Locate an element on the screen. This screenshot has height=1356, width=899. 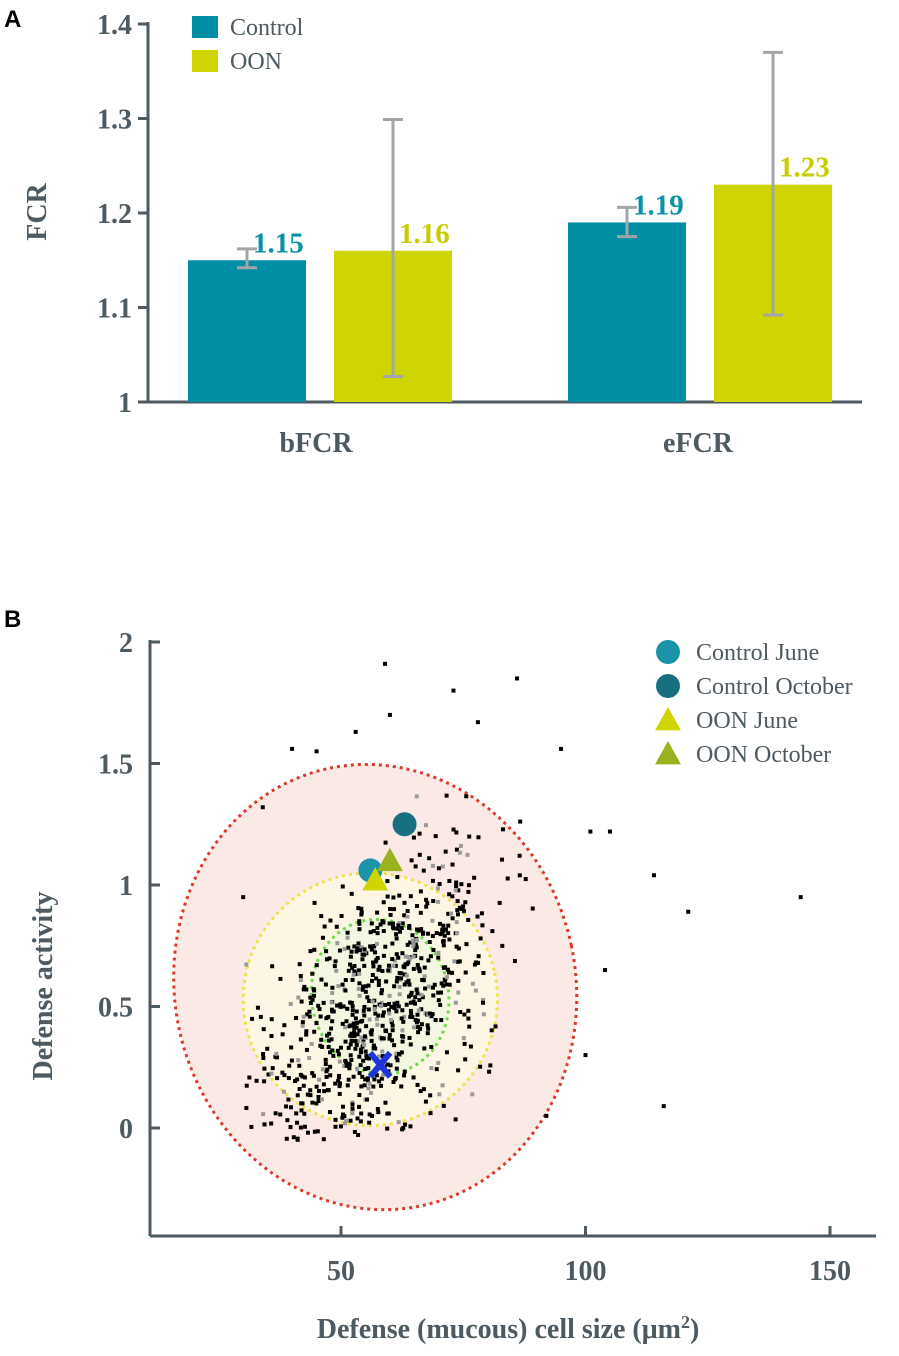
x-tick-label: 50 is located at coordinates (341, 1271).